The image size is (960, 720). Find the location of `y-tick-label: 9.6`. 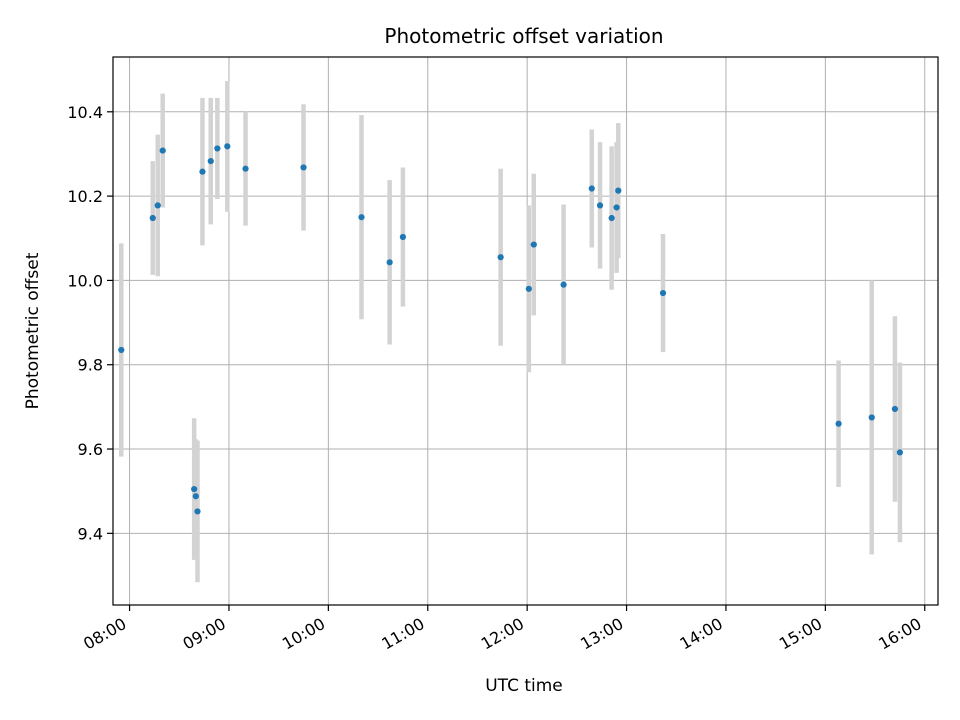

y-tick-label: 9.6 is located at coordinates (90, 449).